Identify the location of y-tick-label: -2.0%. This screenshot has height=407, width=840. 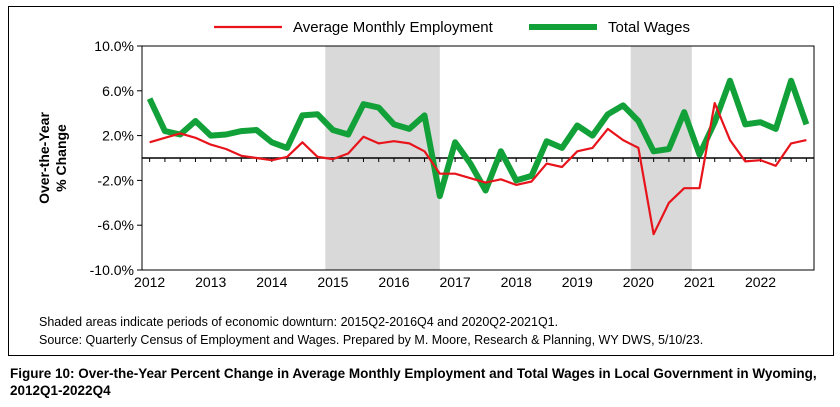
(115, 180).